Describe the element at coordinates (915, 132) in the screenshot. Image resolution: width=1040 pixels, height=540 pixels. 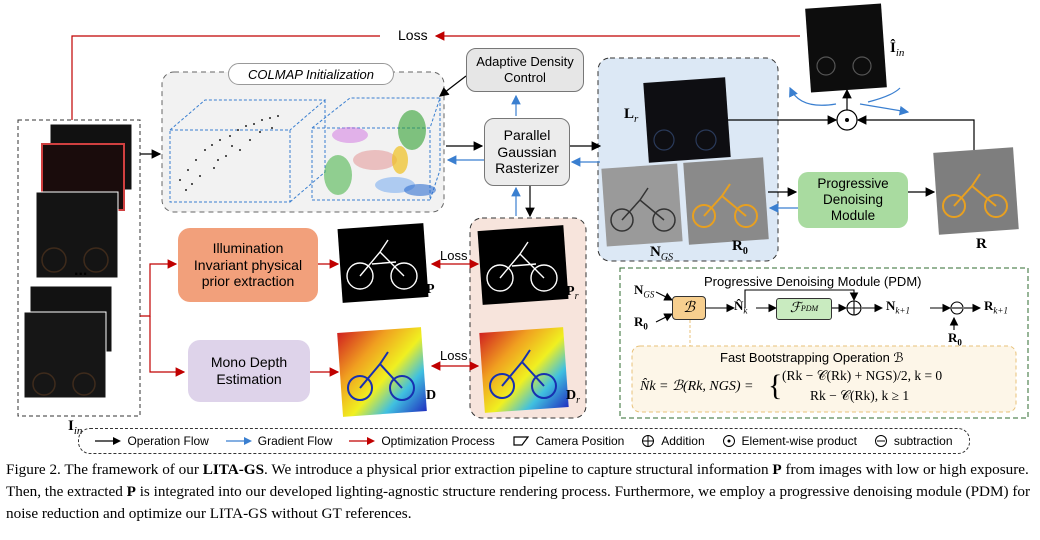
I see `r-to-odot` at that location.